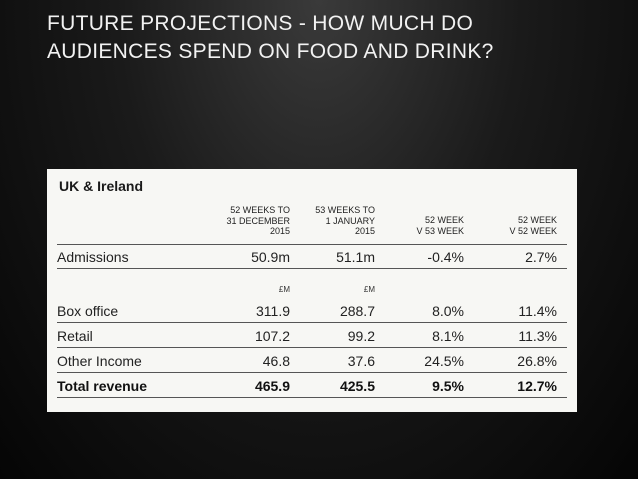  I want to click on cell-value: 8.0%, so click(448, 311).